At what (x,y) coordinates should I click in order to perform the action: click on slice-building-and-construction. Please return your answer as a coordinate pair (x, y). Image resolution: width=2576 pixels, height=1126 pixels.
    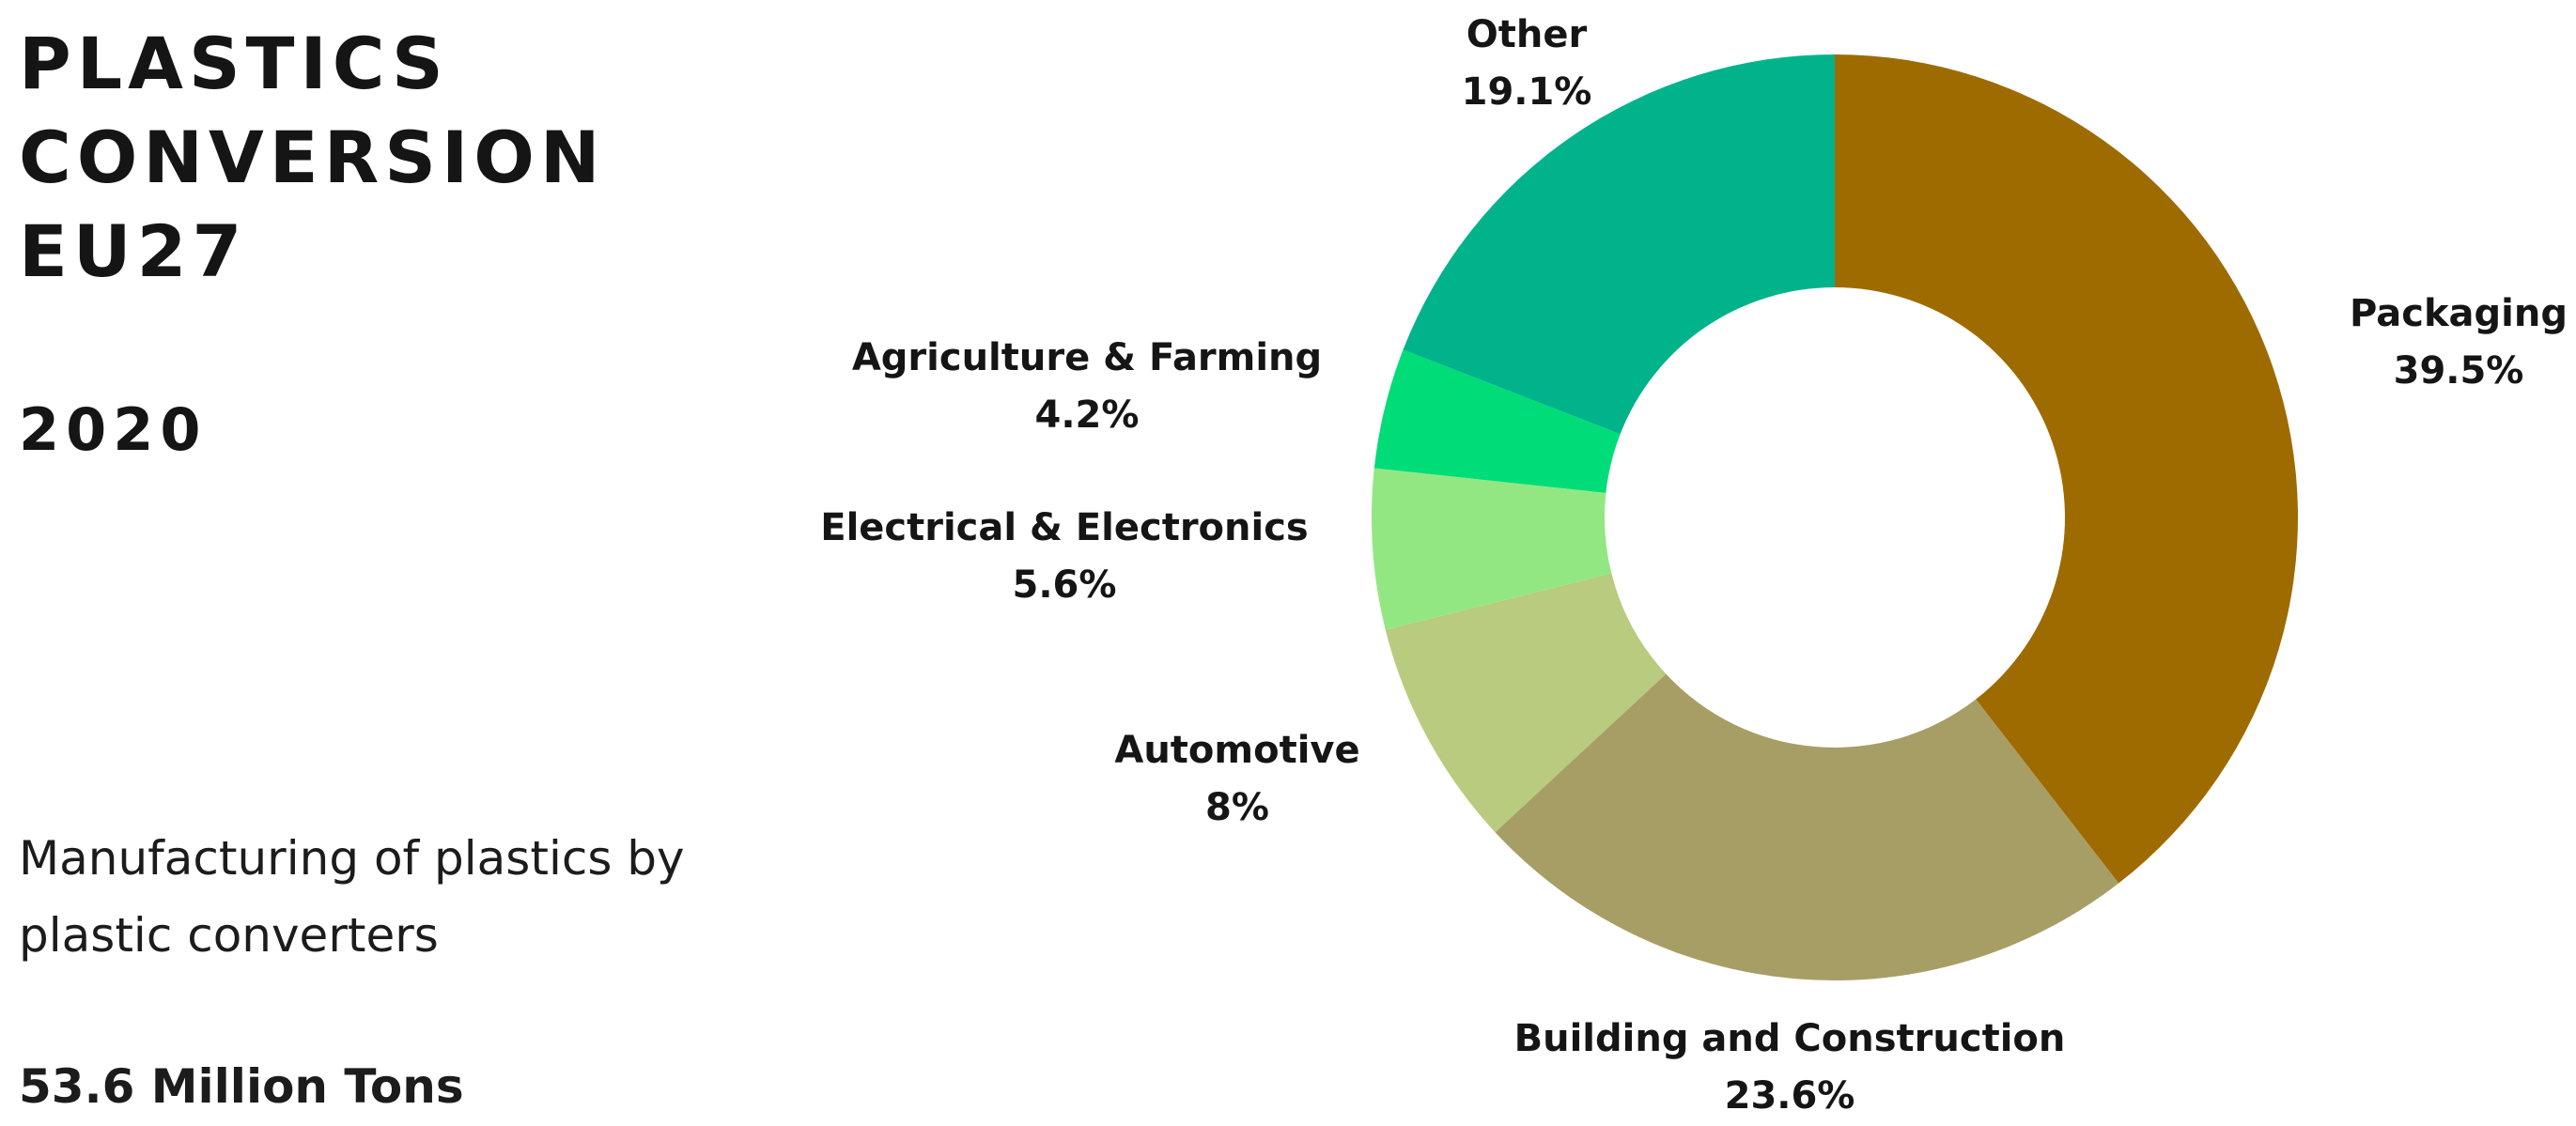
    Looking at the image, I should click on (1807, 826).